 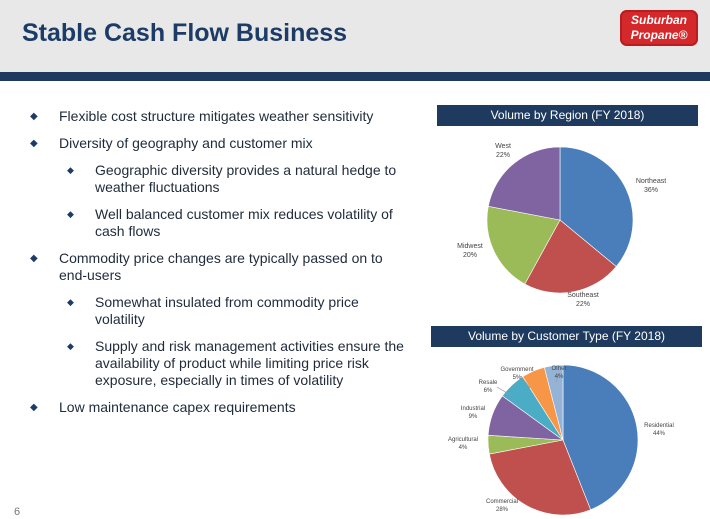 What do you see at coordinates (651, 181) in the screenshot?
I see `slice-label-northeast: Northeast` at bounding box center [651, 181].